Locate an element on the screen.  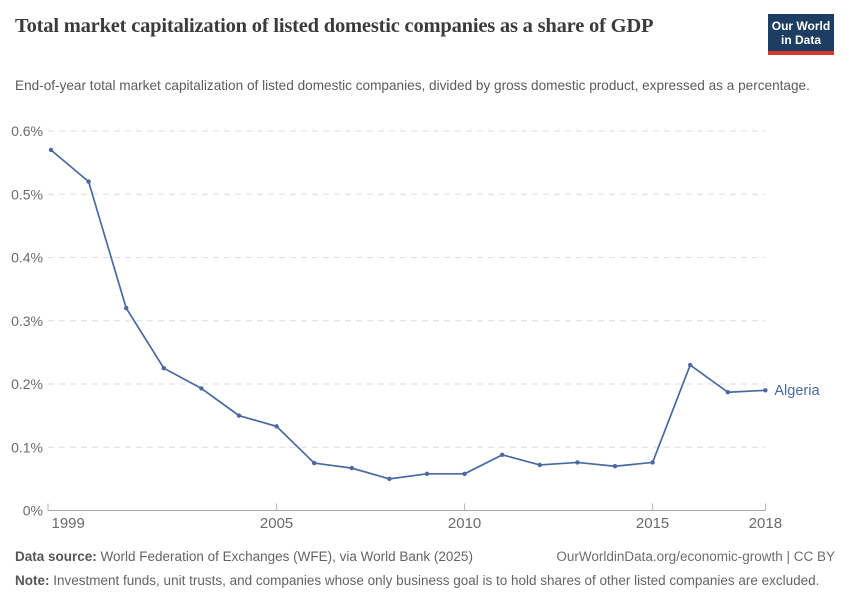
y-tick-label: 0.1% is located at coordinates (27, 447).